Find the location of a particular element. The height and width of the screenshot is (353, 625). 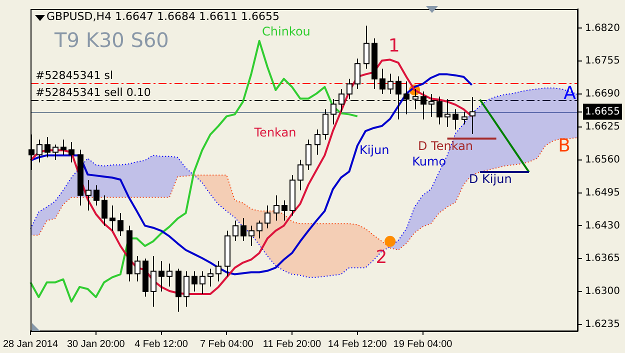

series-label: D Kijun is located at coordinates (490, 179).